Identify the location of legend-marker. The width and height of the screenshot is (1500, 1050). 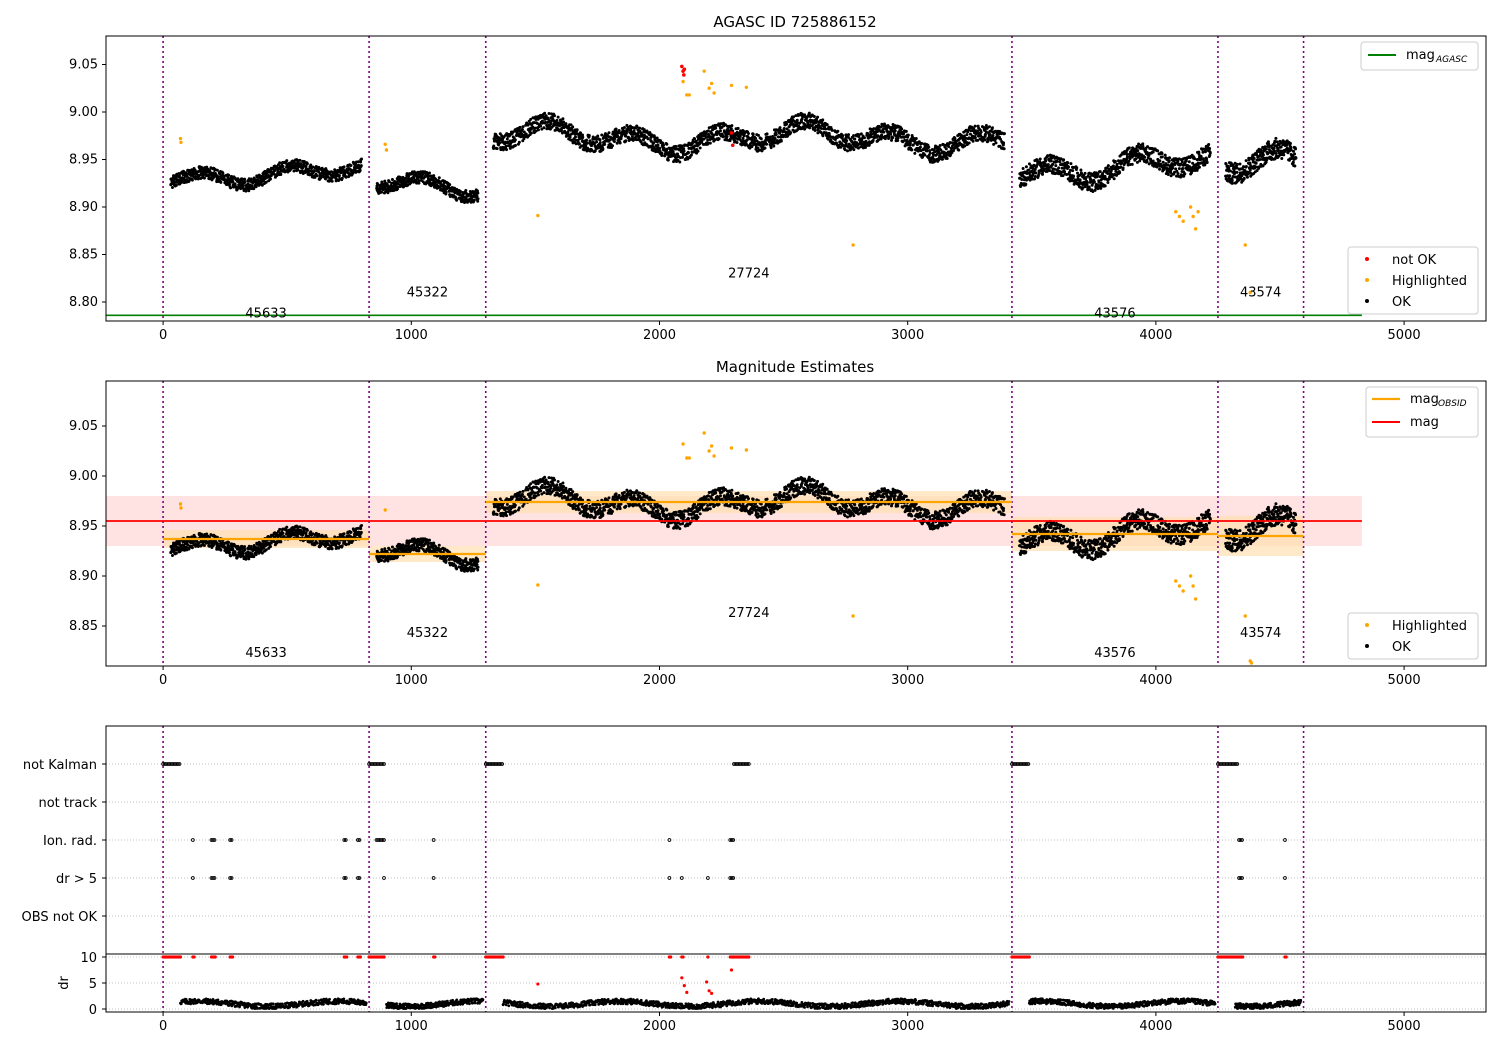
(1367, 259).